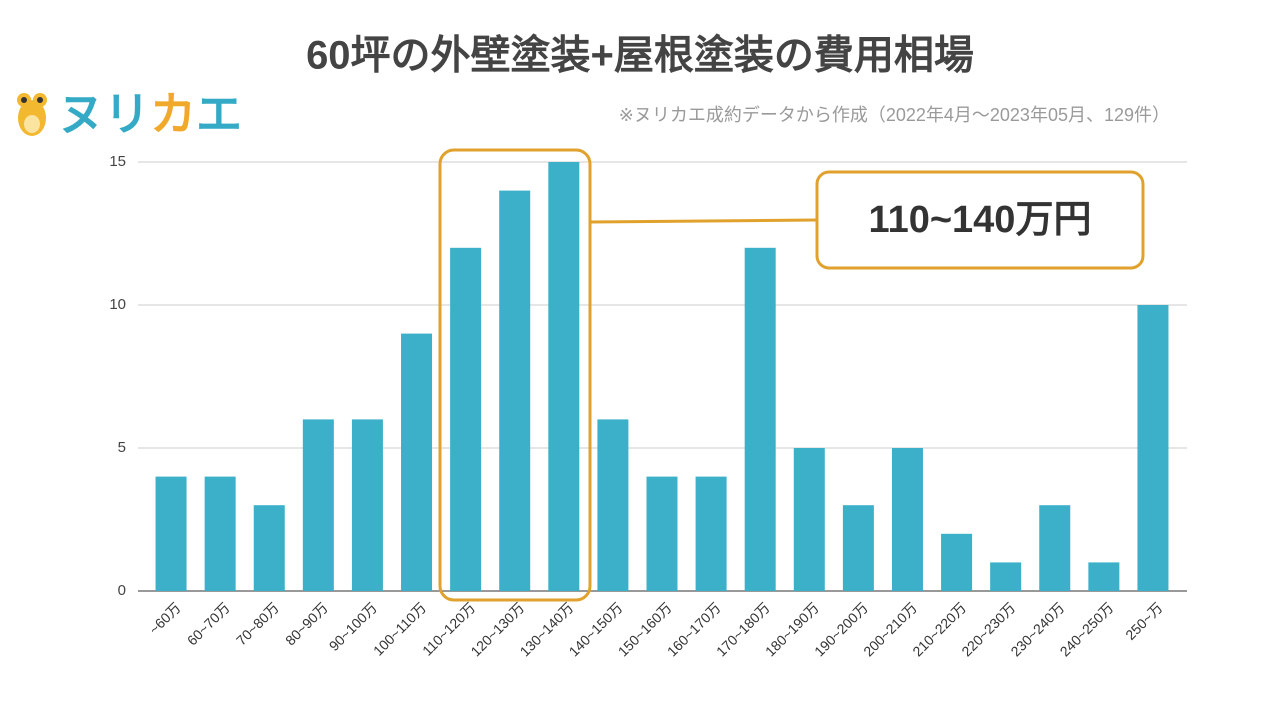 The image size is (1280, 720). I want to click on annotation-connector, so click(703, 221).